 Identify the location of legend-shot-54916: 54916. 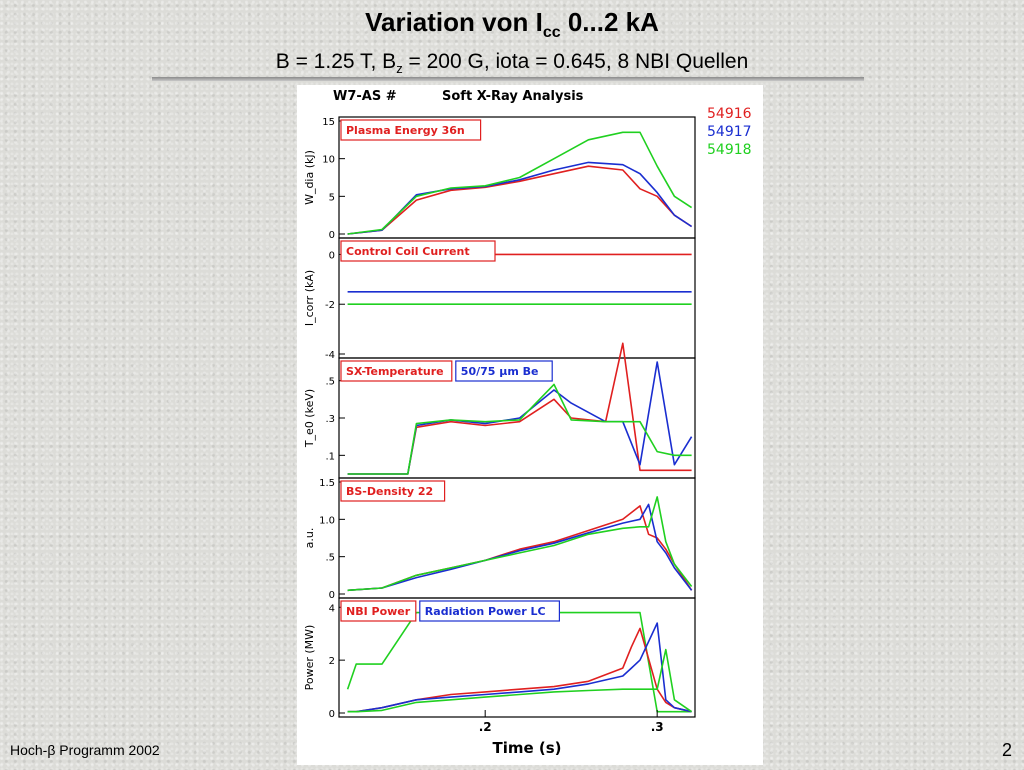
(729, 114).